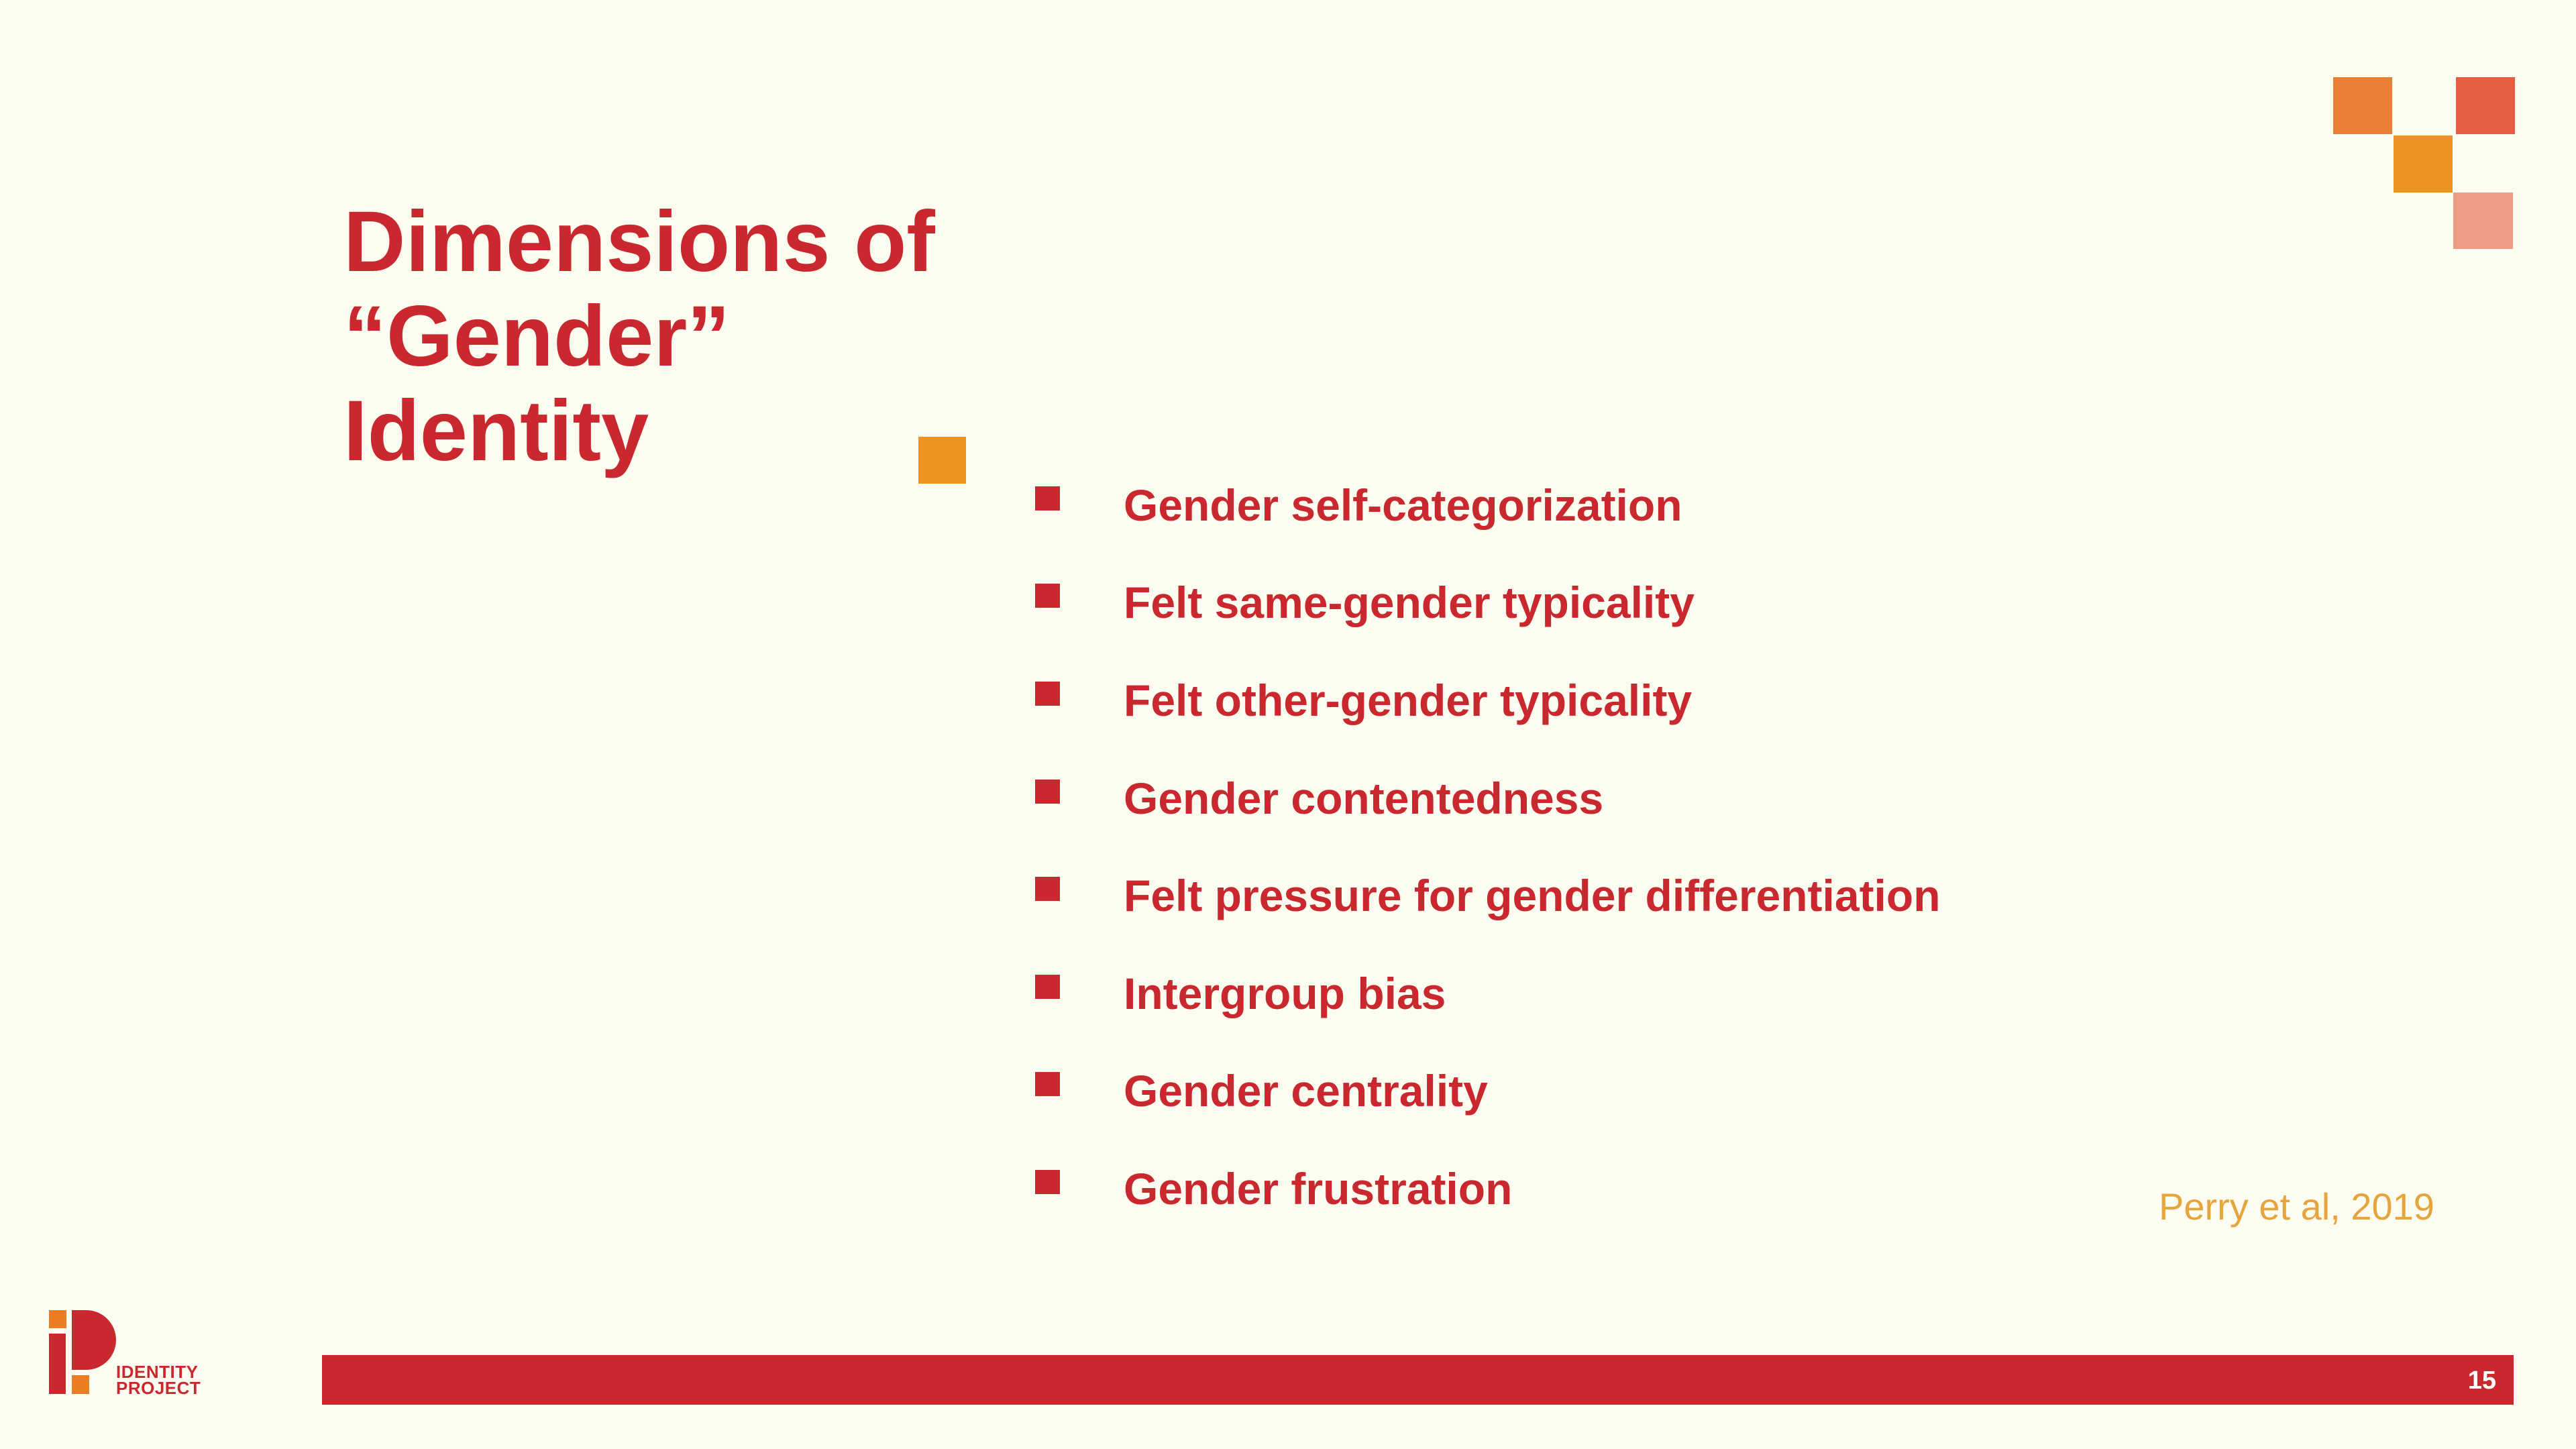  I want to click on list-item: Gender self-categorization, so click(1488, 505).